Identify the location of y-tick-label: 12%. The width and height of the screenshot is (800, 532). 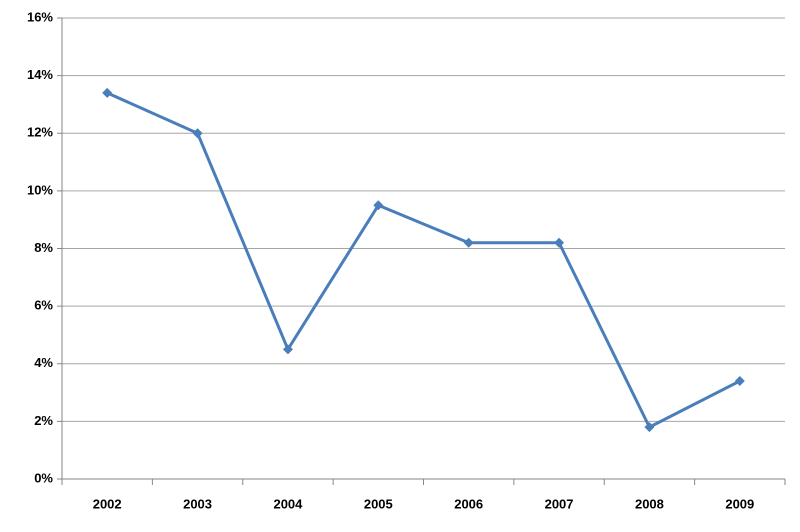
(40, 132).